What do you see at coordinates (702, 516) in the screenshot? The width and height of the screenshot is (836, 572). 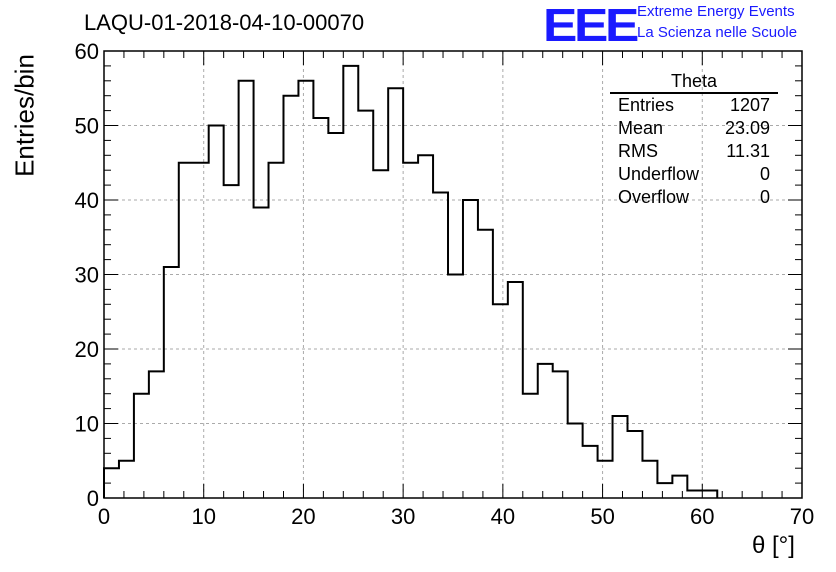 I see `x-tick-label: 60` at bounding box center [702, 516].